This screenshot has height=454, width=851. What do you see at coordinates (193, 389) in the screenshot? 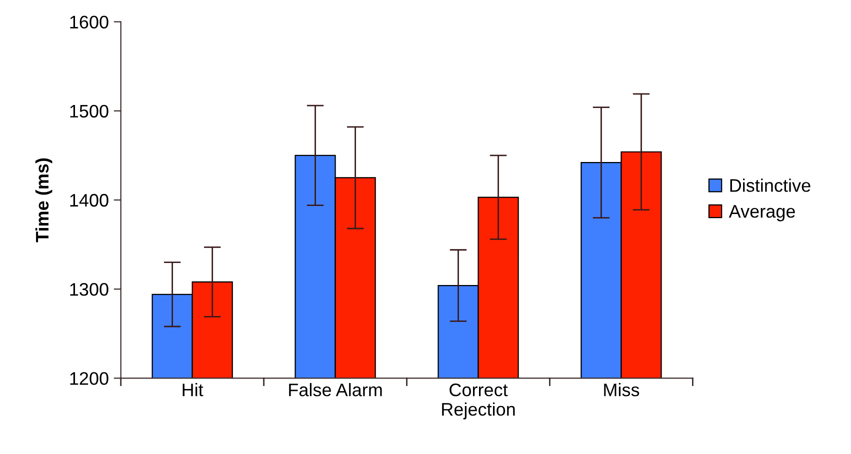
I see `x-tick-label: Hit` at bounding box center [193, 389].